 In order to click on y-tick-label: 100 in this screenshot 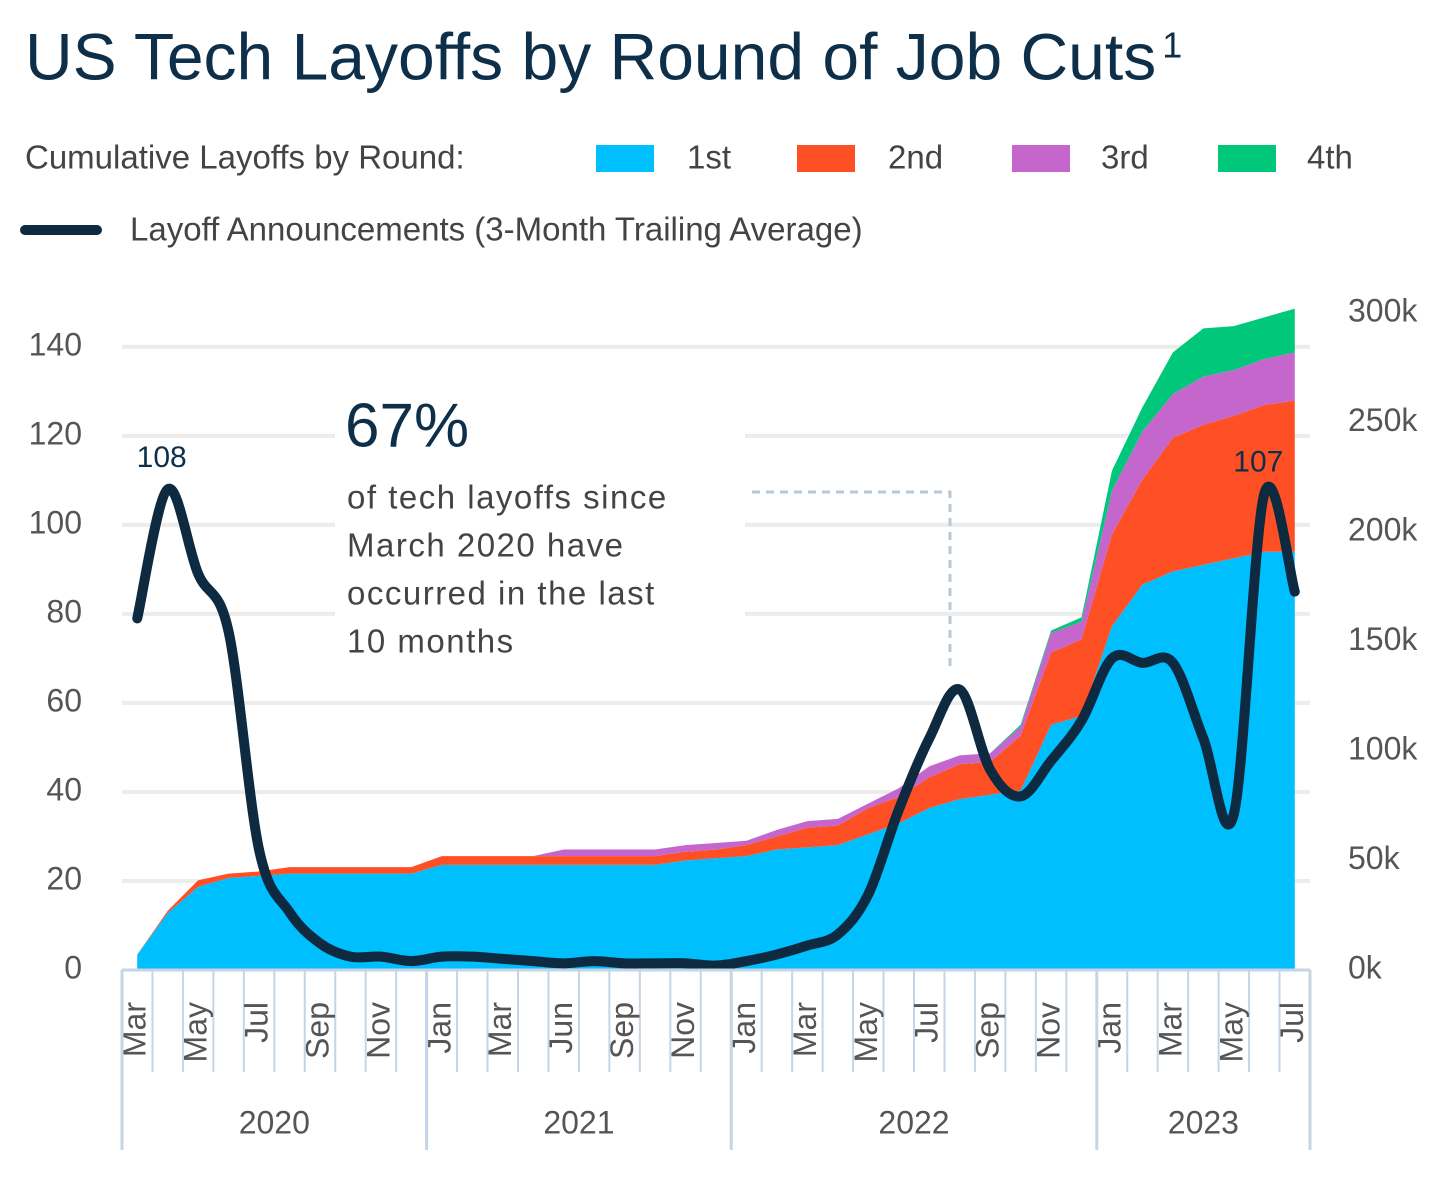, I will do `click(55, 522)`.